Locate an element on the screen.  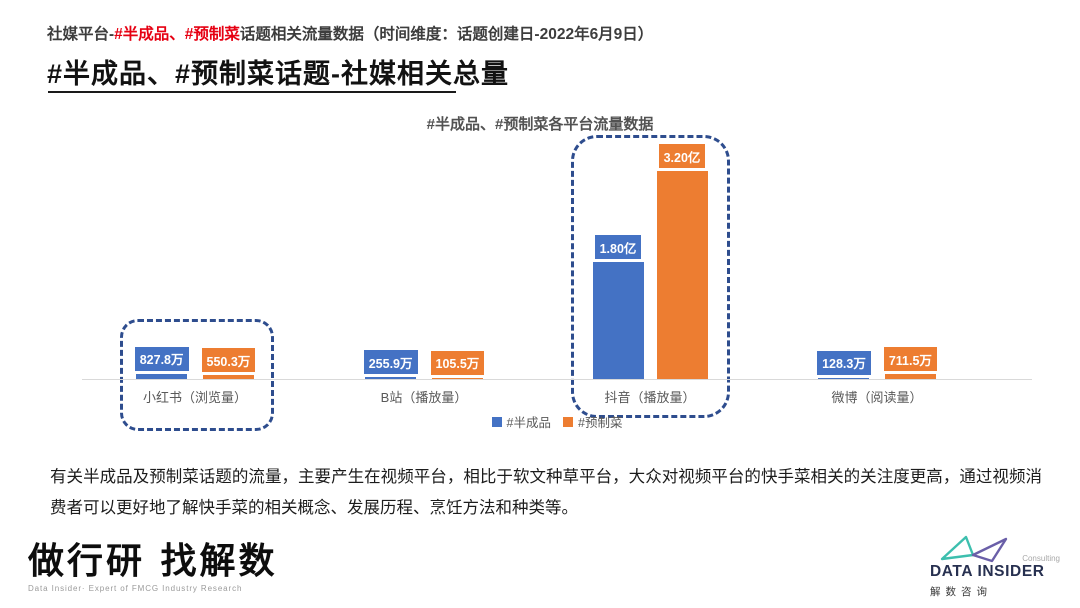
bar-group-2: 255.9万 105.5万 is located at coordinates (424, 364).